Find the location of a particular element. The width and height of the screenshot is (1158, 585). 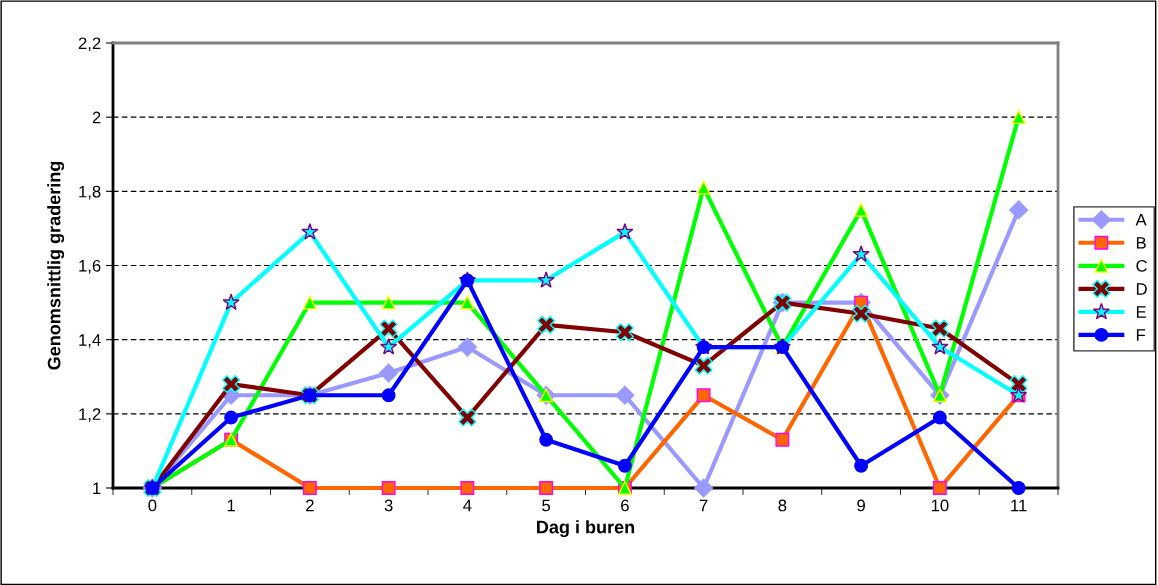

legend-label: C is located at coordinates (1141, 266).